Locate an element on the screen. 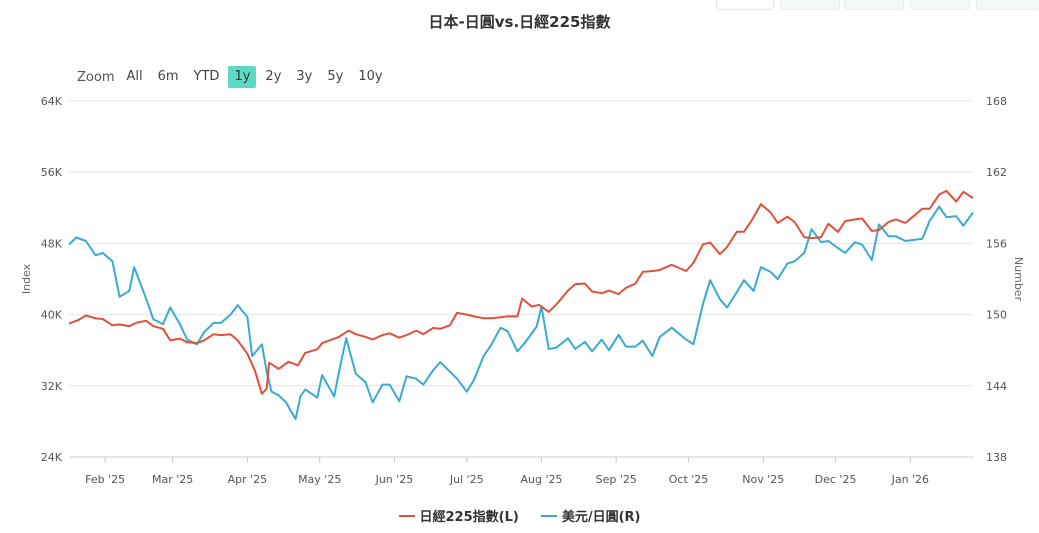  y-right-tick-label: 168 is located at coordinates (996, 101).